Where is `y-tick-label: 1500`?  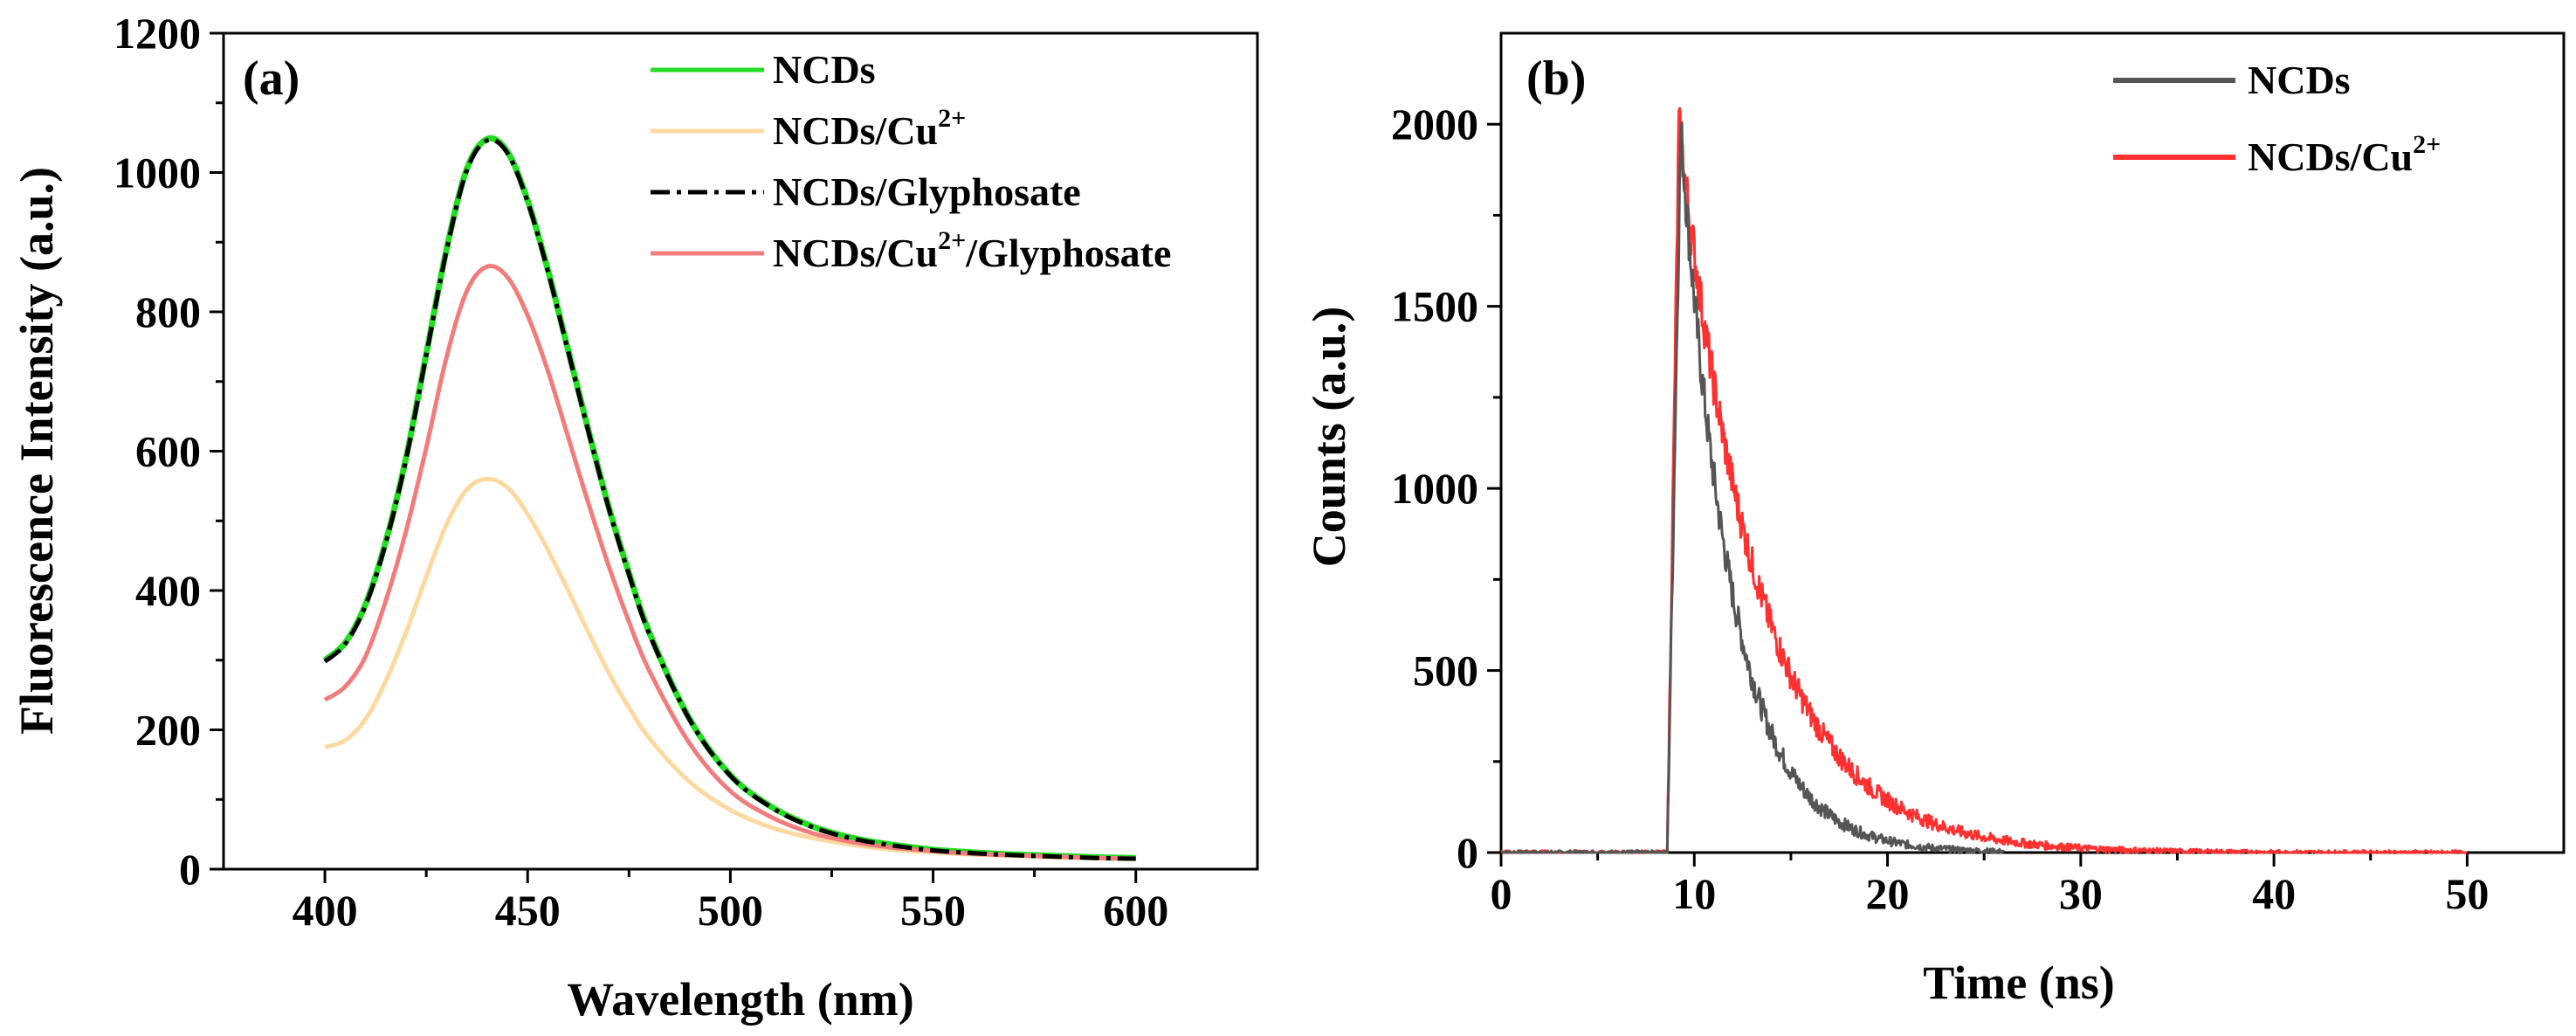 y-tick-label: 1500 is located at coordinates (1434, 306).